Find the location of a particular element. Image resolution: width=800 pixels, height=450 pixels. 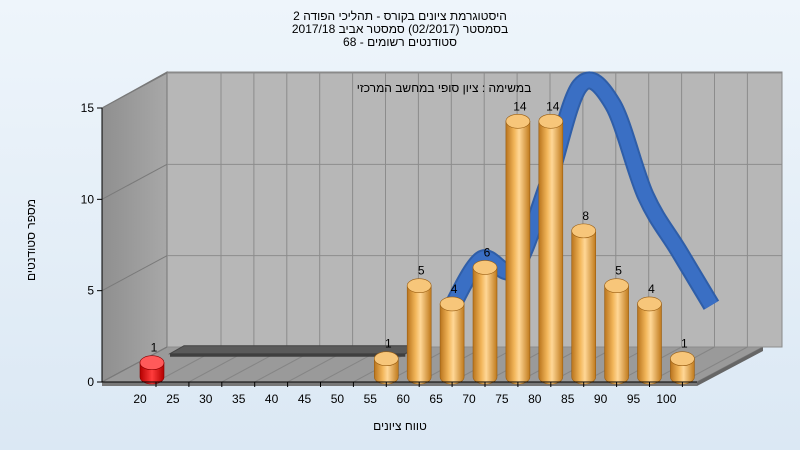

bar-85: 8 is located at coordinates (584, 297).